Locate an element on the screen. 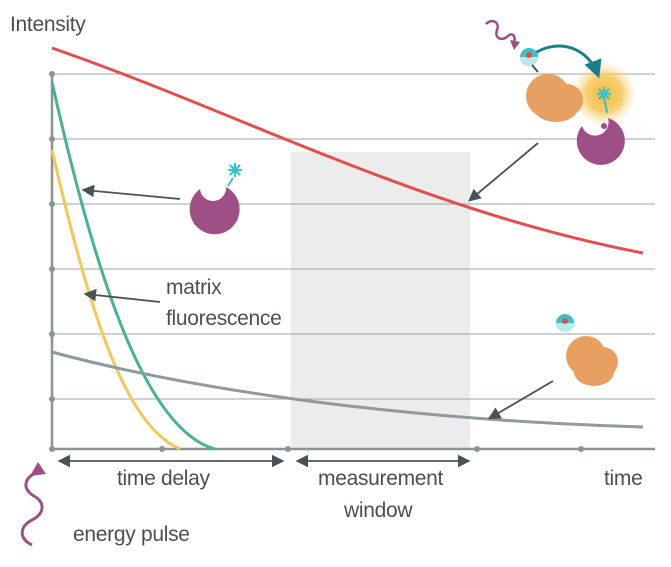 Image resolution: width=671 pixels, height=567 pixels. matrix-pointer-arrow is located at coordinates (122, 295).